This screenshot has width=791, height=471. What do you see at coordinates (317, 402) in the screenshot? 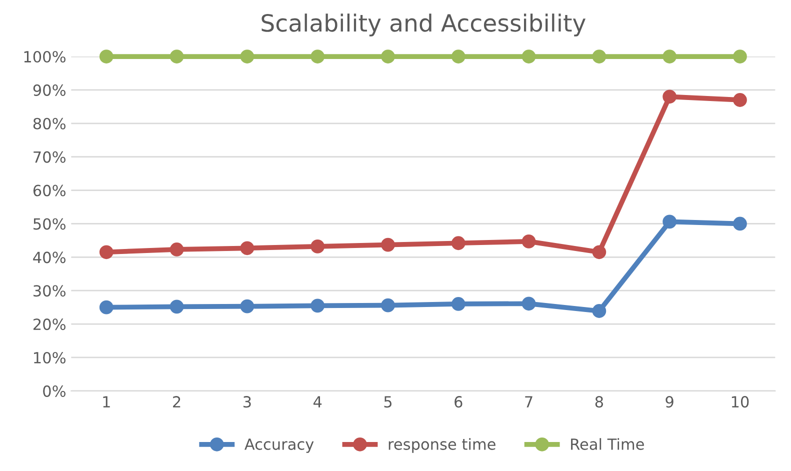
I see `x-tick-label: 4` at bounding box center [317, 402].